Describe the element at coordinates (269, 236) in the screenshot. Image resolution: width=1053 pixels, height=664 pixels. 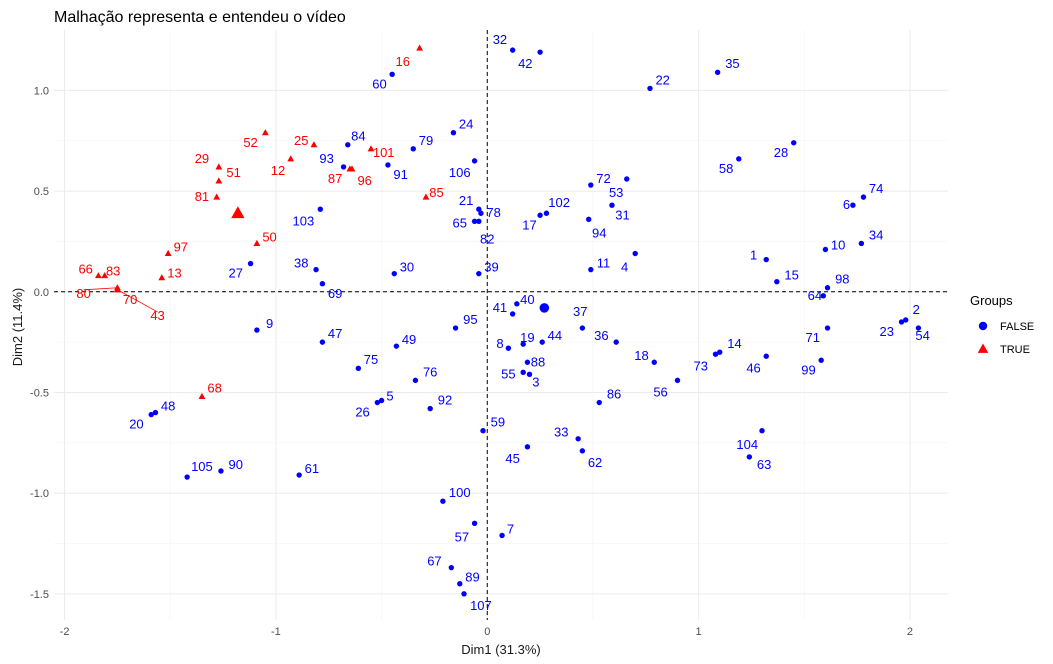
I see `point-label: 50` at that location.